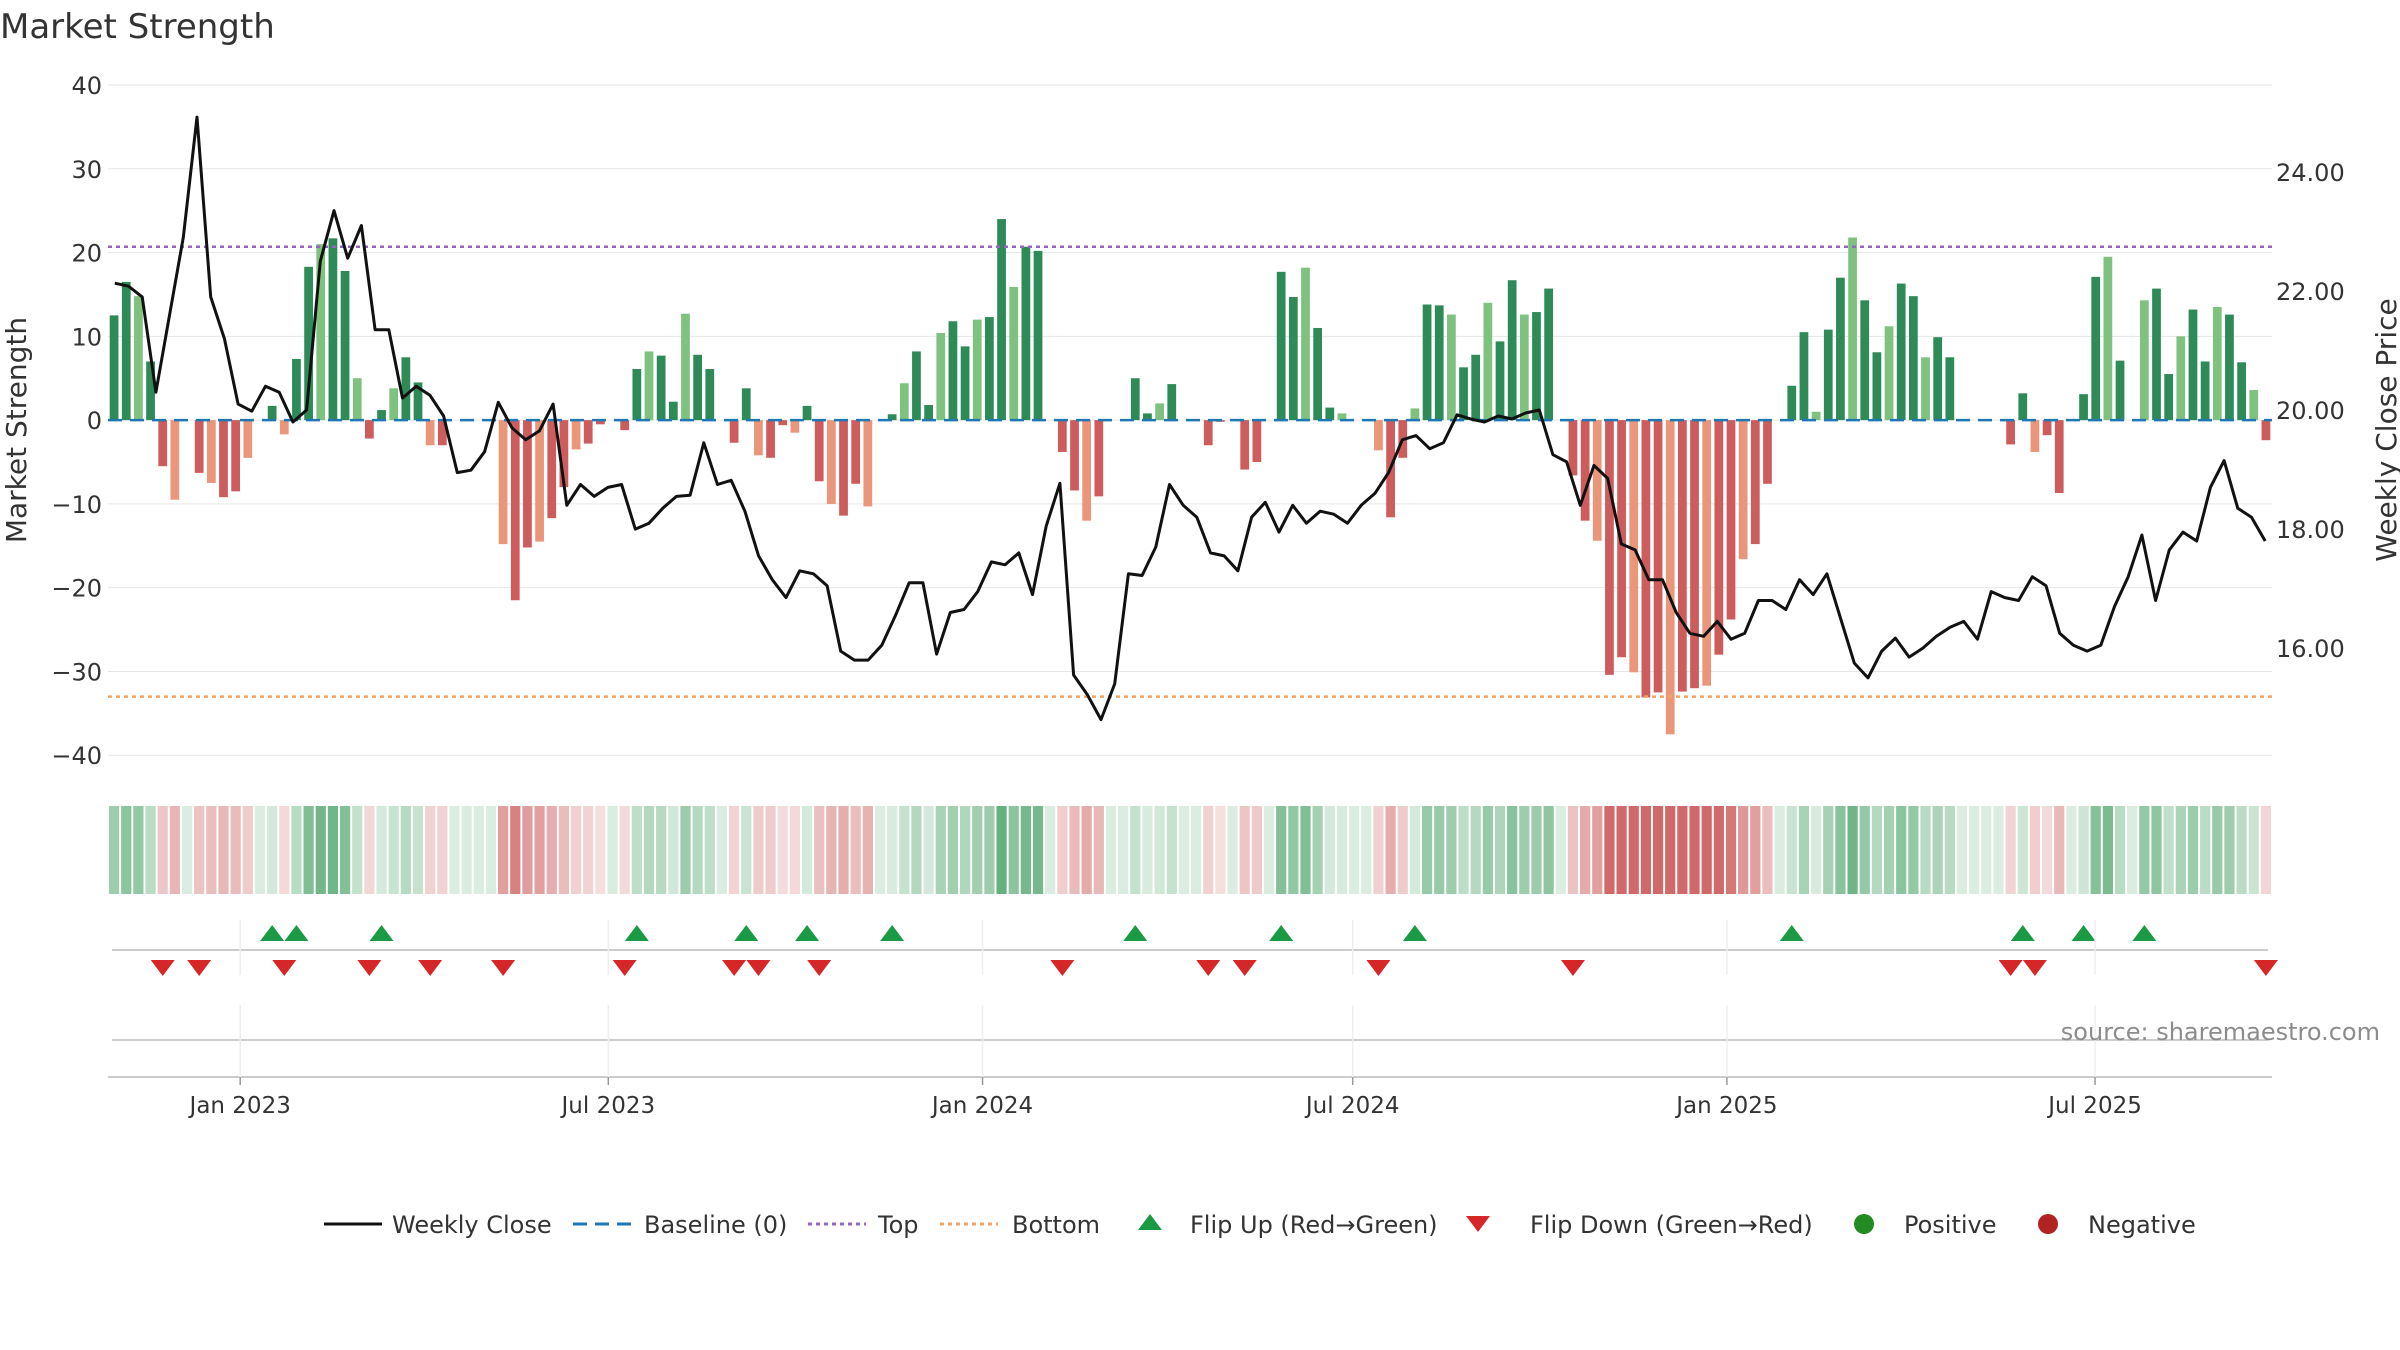 The width and height of the screenshot is (2400, 1350). Describe the element at coordinates (94, 421) in the screenshot. I see `left-tick-label: 0` at that location.